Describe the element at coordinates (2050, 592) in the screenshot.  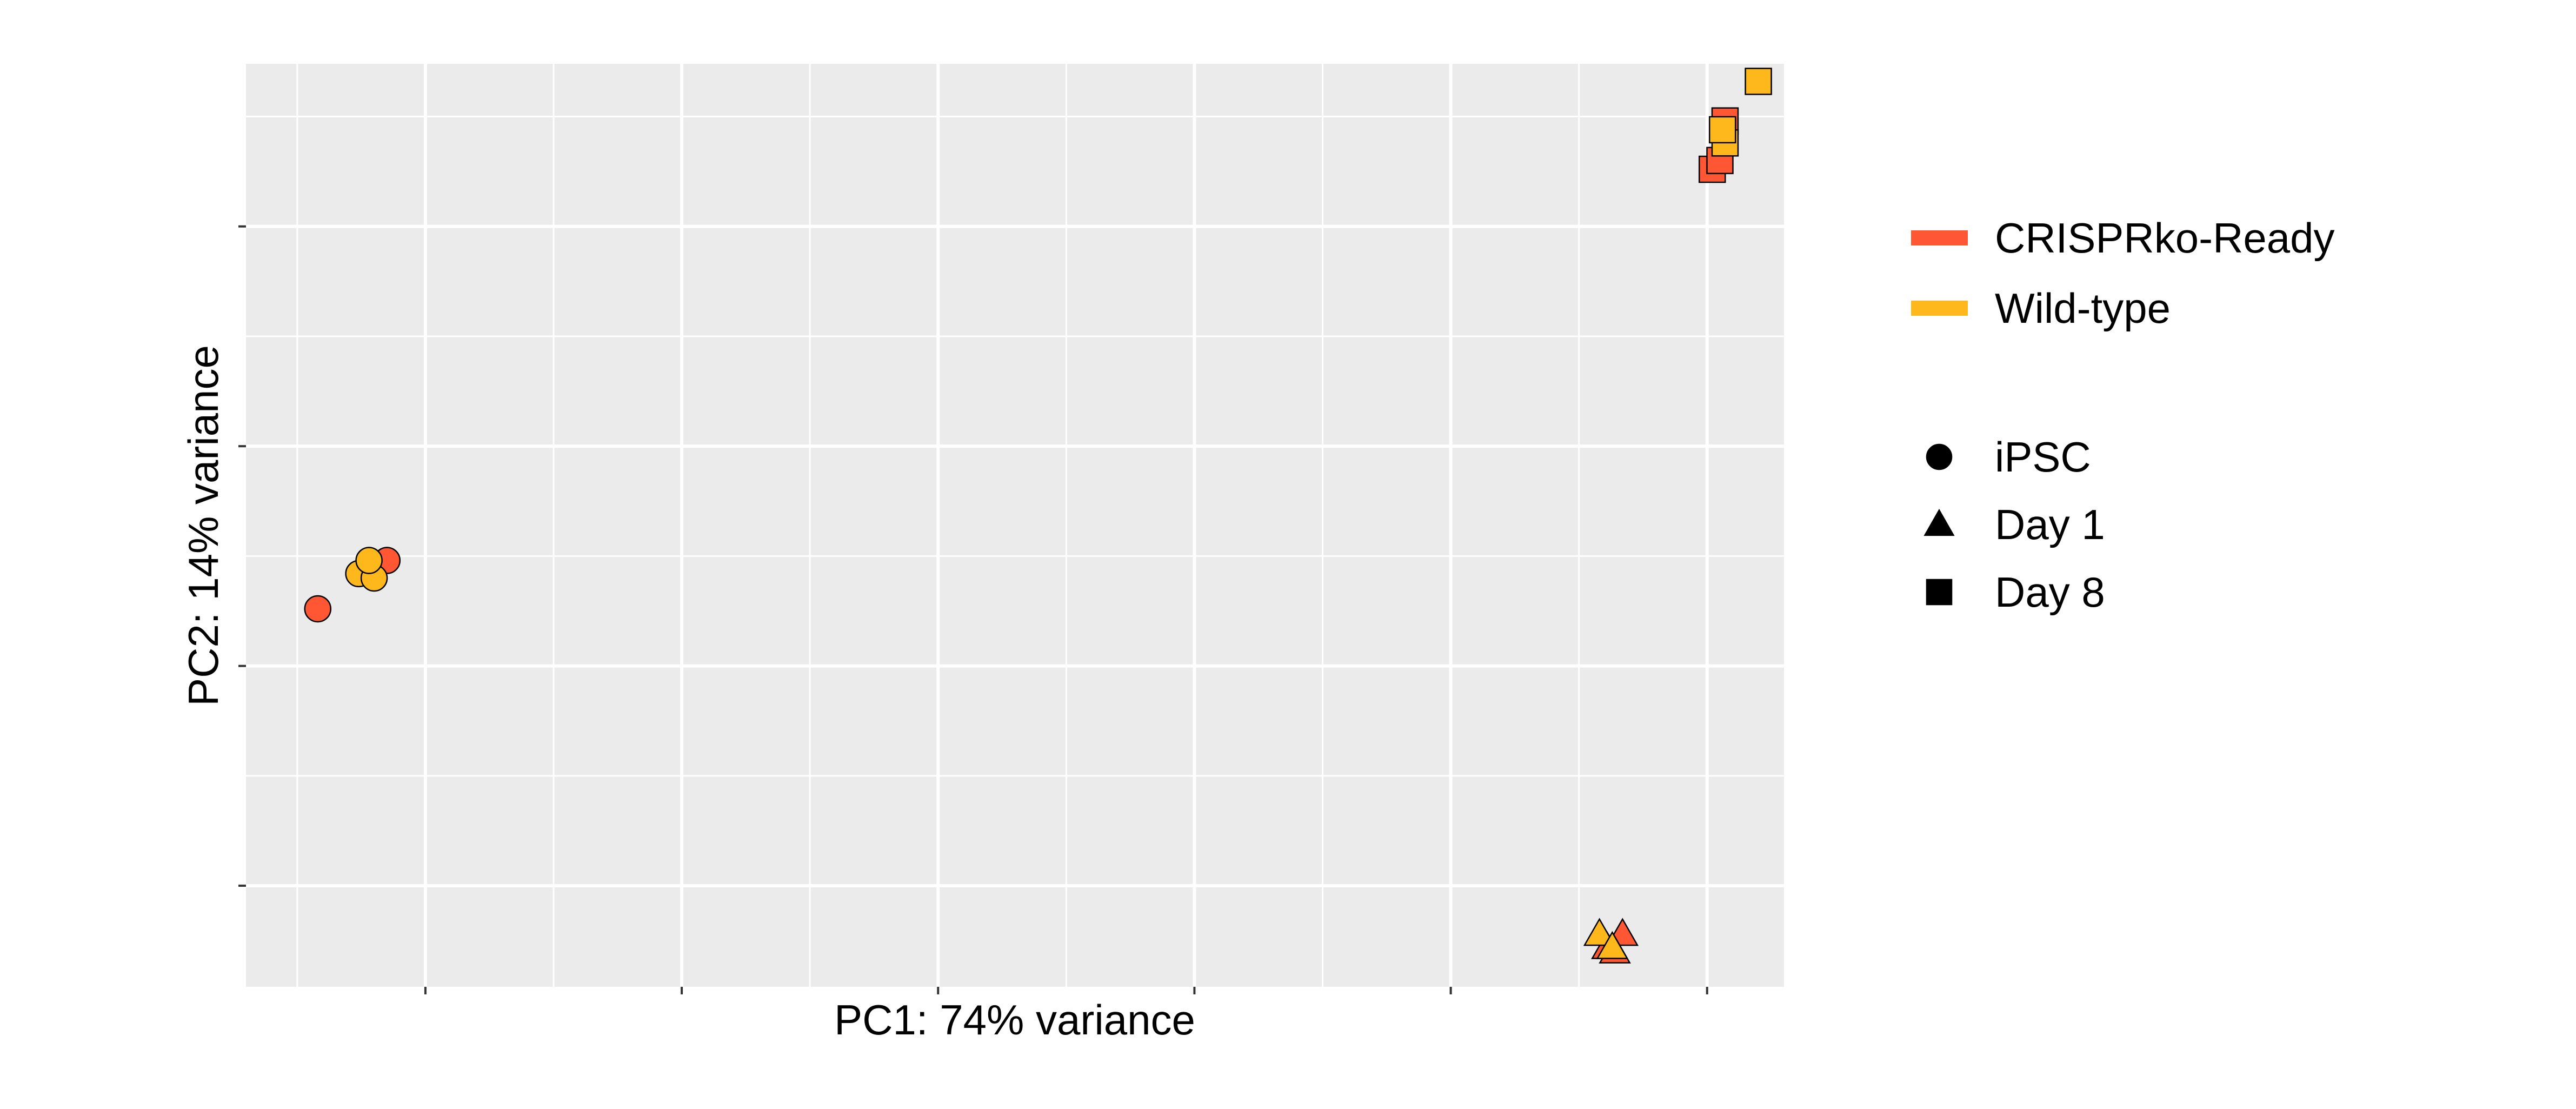
I see `legend-label: Day 8` at that location.